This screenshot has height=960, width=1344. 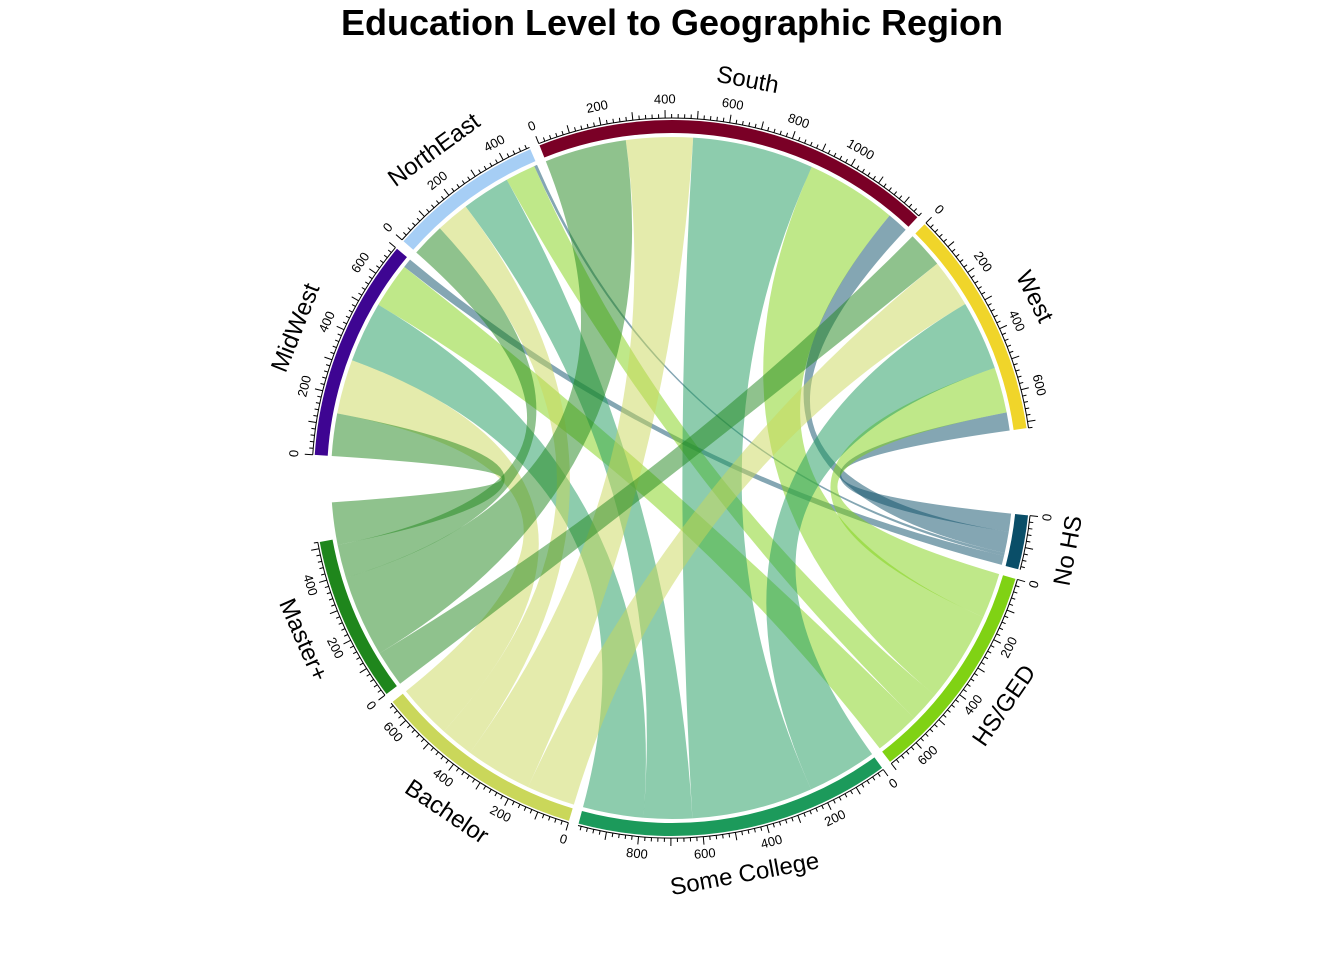 What do you see at coordinates (798, 120) in the screenshot?
I see `tick-label: 800` at bounding box center [798, 120].